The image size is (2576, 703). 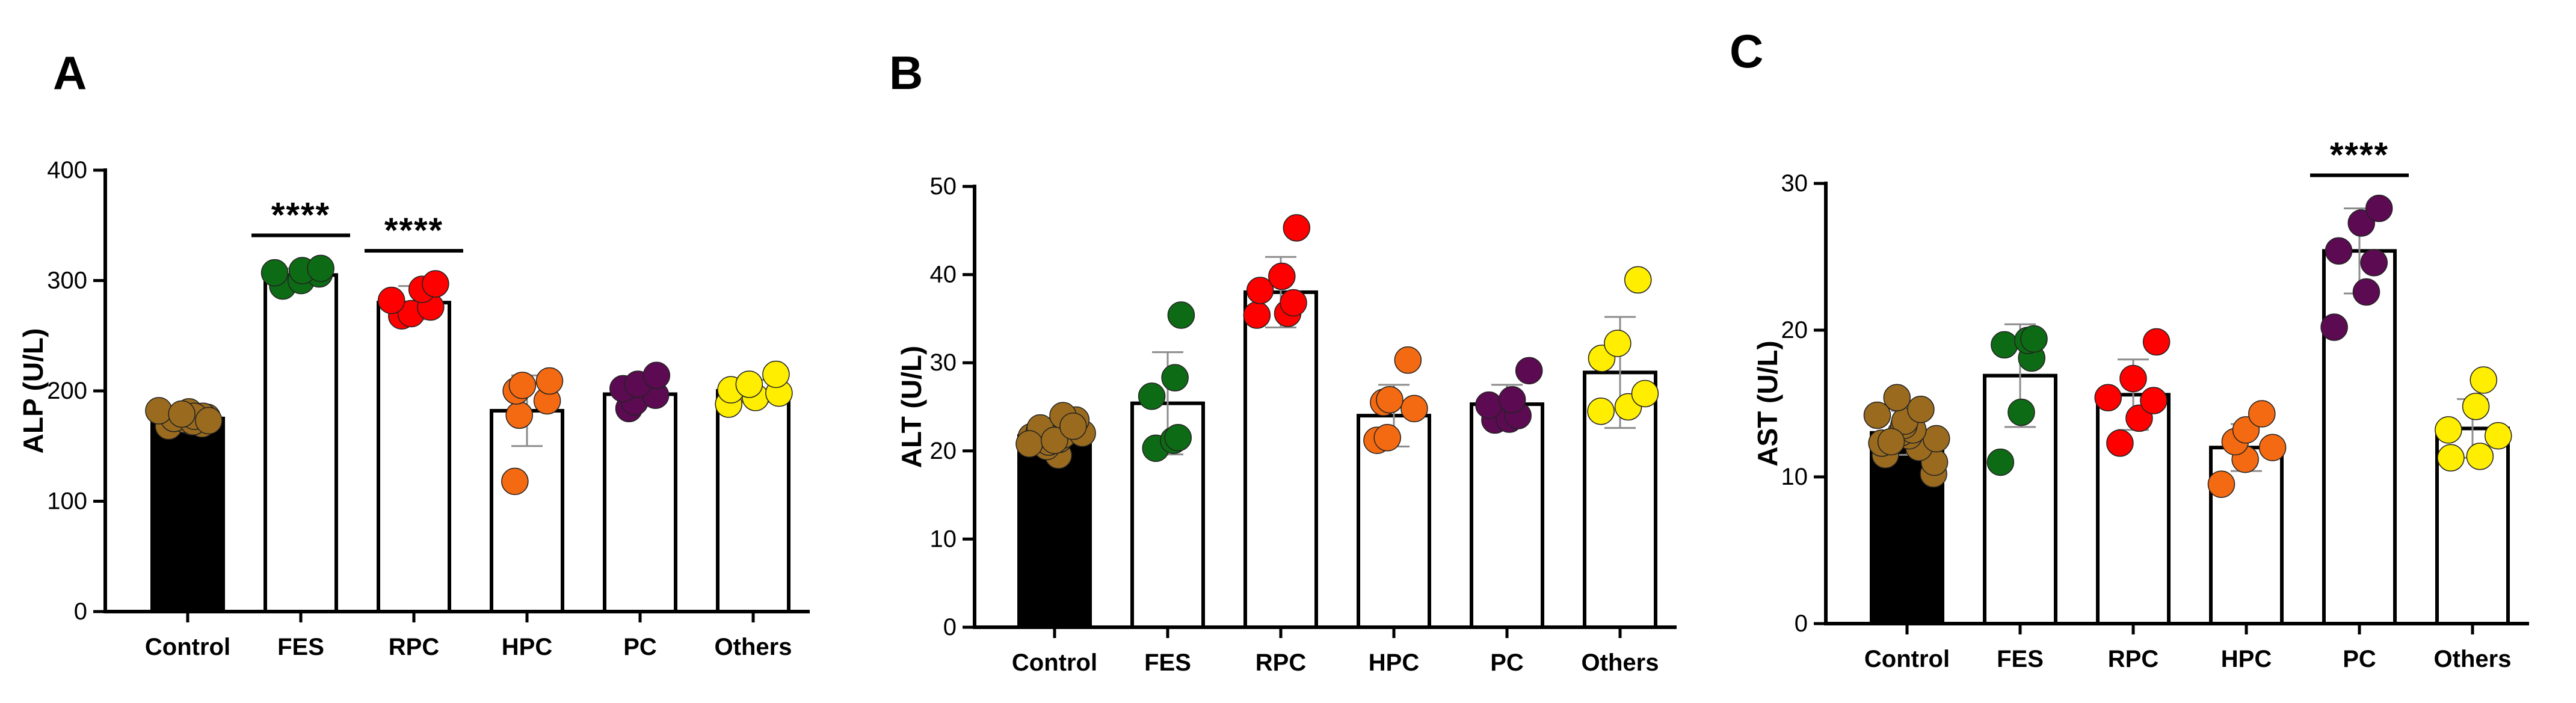 I want to click on y-tick-label: 30, so click(x=943, y=362).